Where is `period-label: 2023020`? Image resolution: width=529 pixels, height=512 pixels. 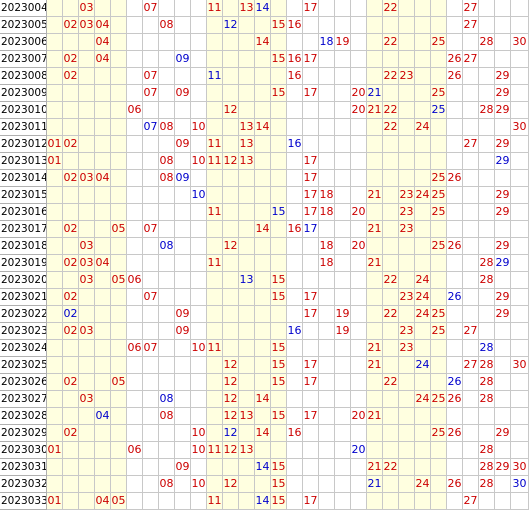 period-label: 2023020 is located at coordinates (23, 280).